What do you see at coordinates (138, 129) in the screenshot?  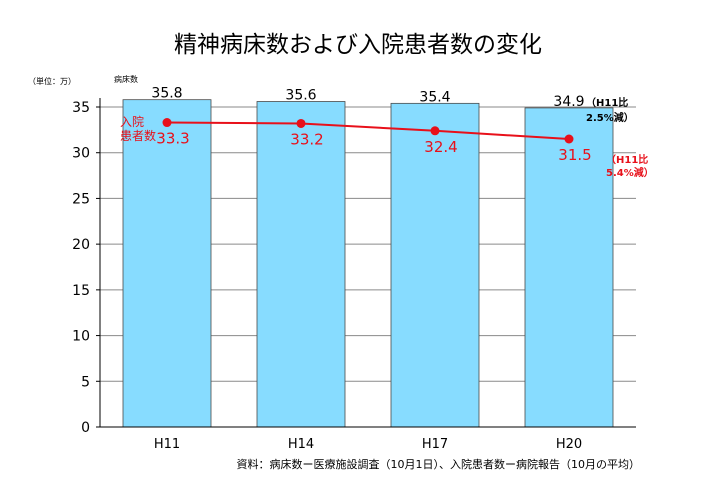 I see `line-series-label: 入院患者数` at bounding box center [138, 129].